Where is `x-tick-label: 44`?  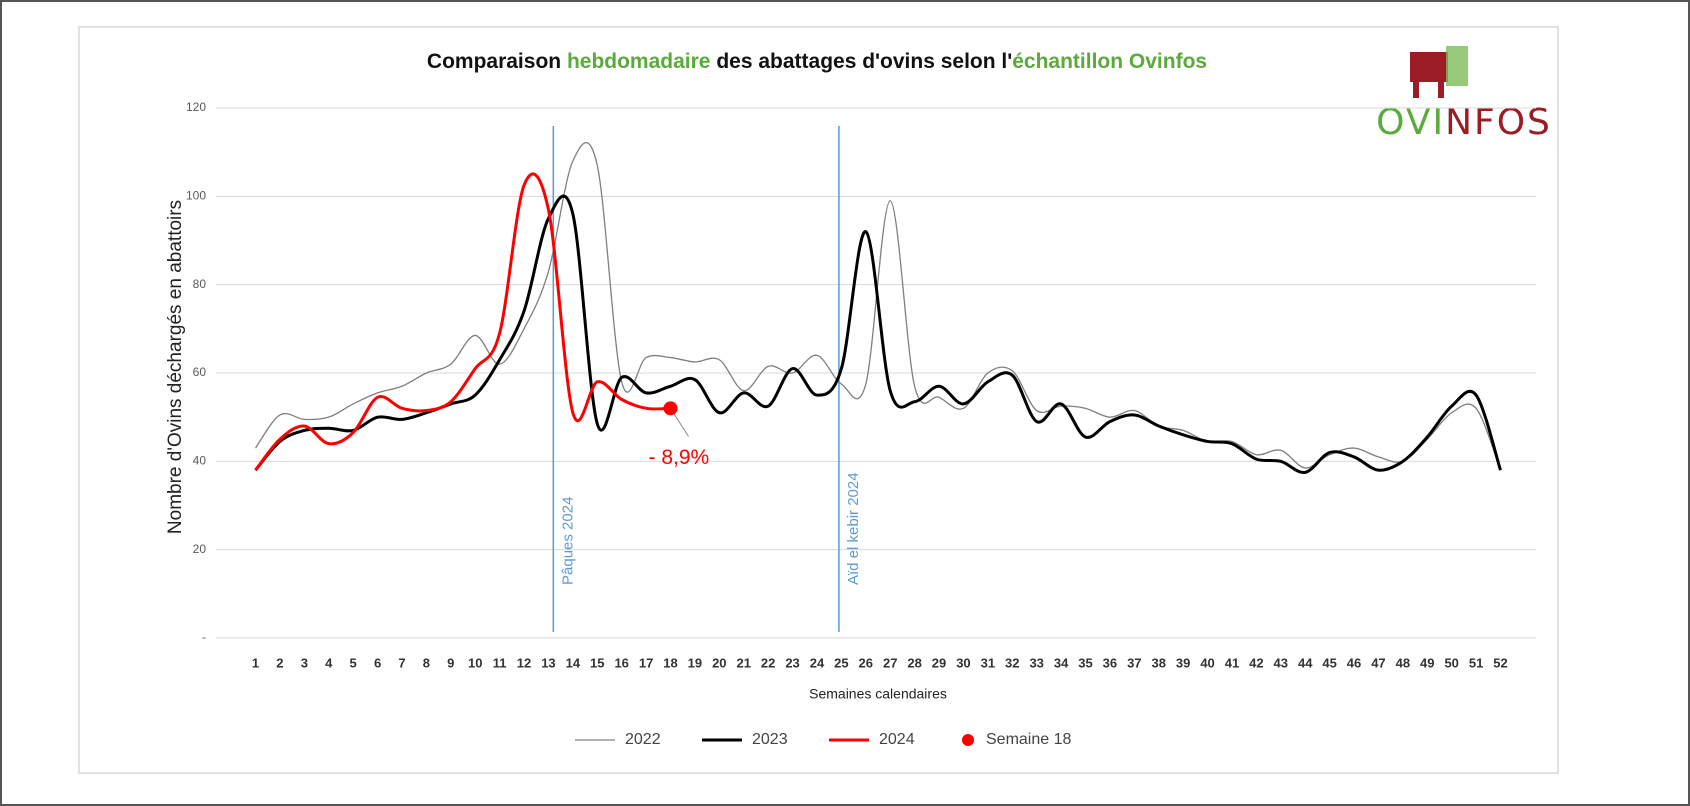 x-tick-label: 44 is located at coordinates (1305, 662).